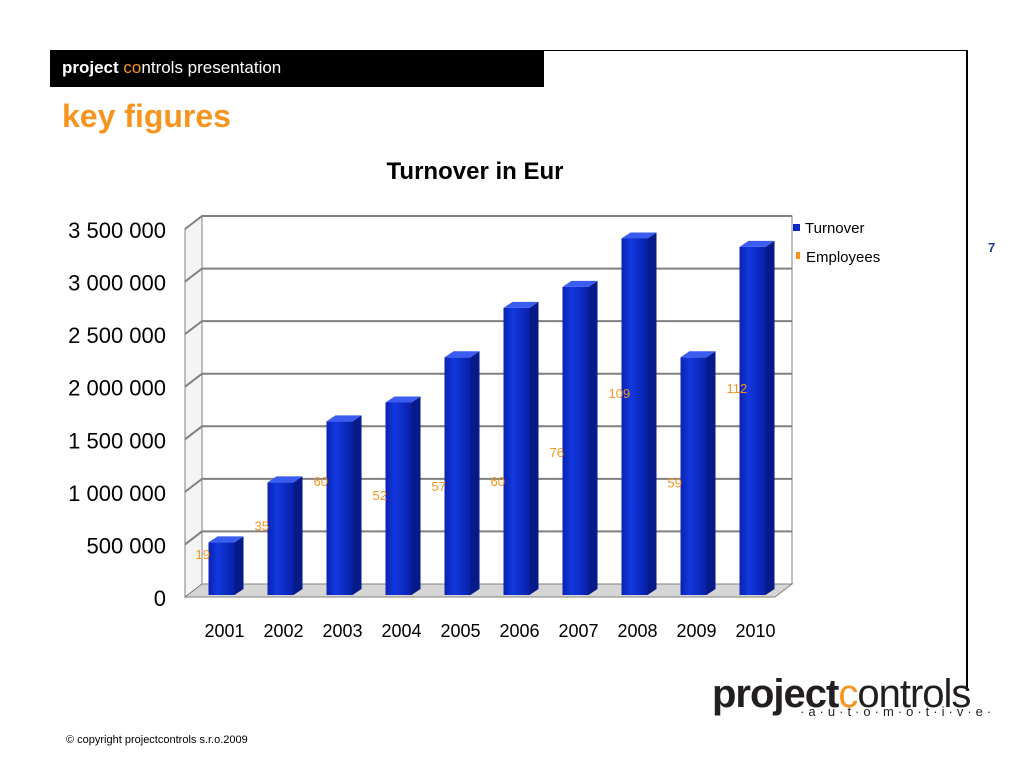  I want to click on y-tick-label: 1 500 000, so click(117, 440).